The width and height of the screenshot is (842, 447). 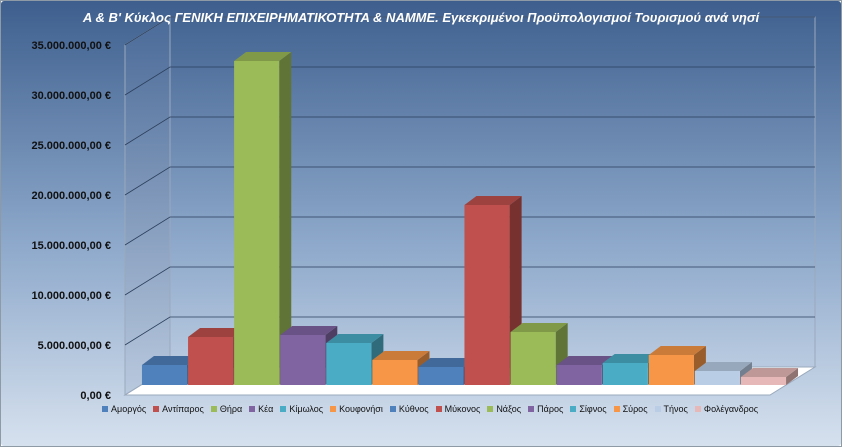 I want to click on legend-label: Κουφονήσι, so click(x=361, y=409).